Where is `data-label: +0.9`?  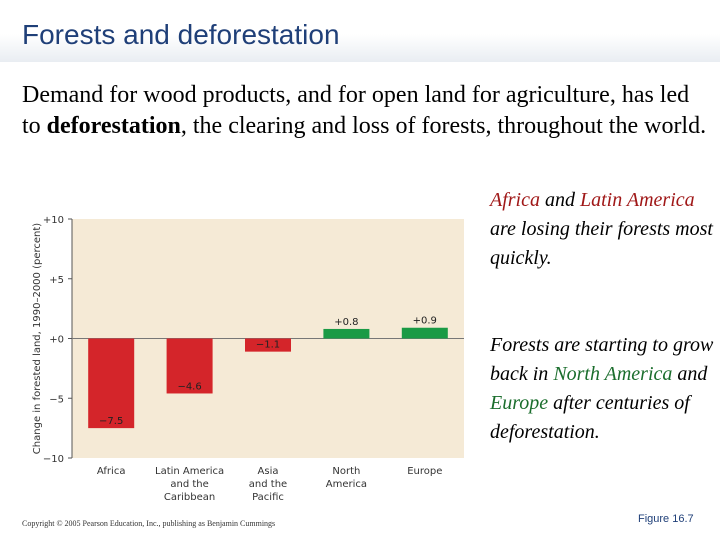 data-label: +0.9 is located at coordinates (425, 321).